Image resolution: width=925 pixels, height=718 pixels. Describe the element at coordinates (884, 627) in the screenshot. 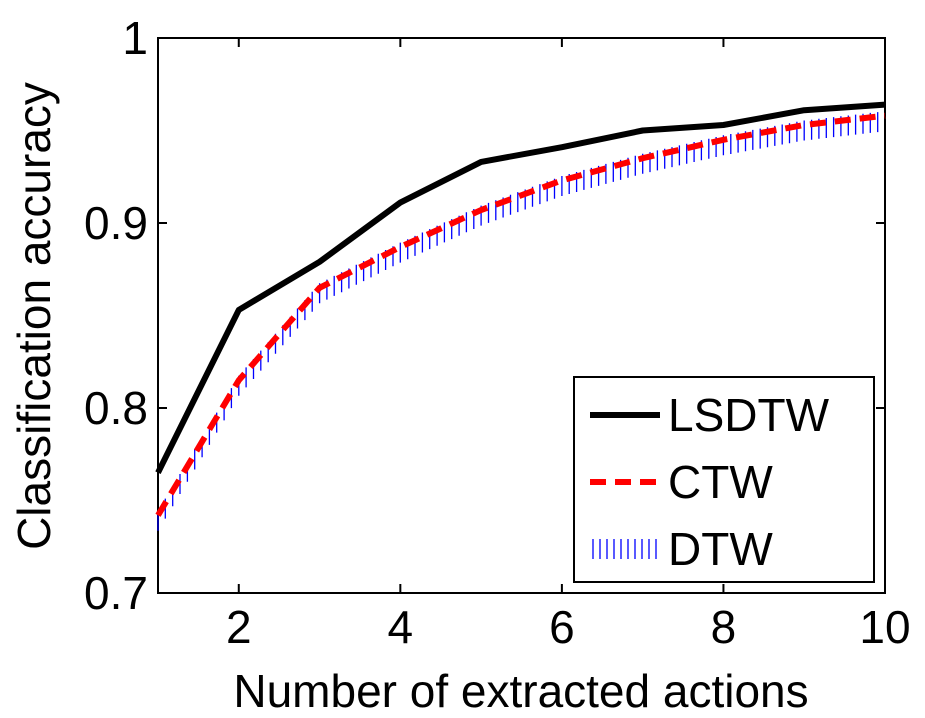

I see `x-tick-label: 10` at that location.